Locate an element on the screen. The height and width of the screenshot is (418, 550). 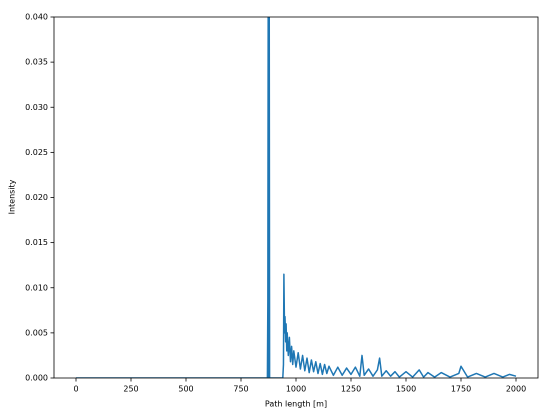
y-tick-label: 0.020 is located at coordinates (36, 197).